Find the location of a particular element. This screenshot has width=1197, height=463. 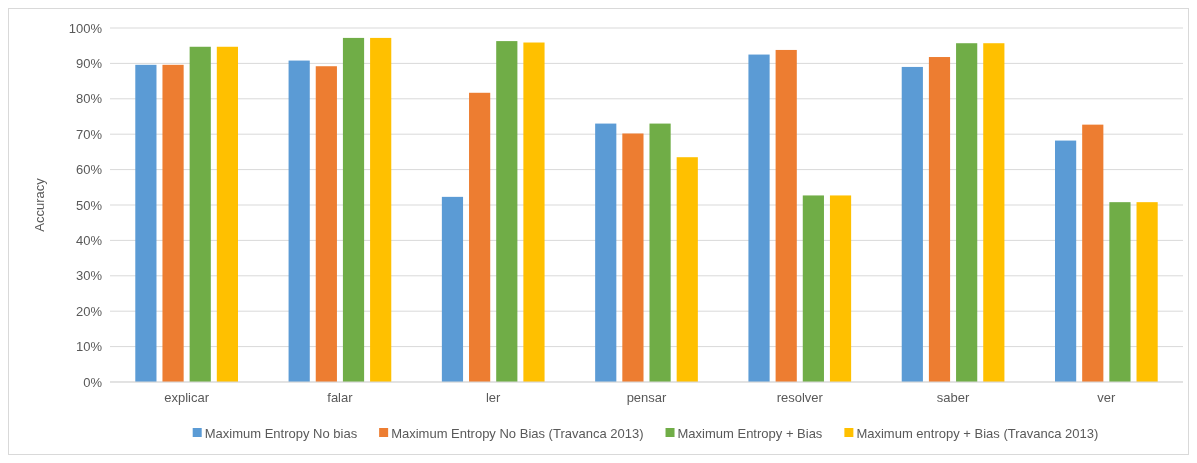

y-tick-label: 10% is located at coordinates (89, 347).